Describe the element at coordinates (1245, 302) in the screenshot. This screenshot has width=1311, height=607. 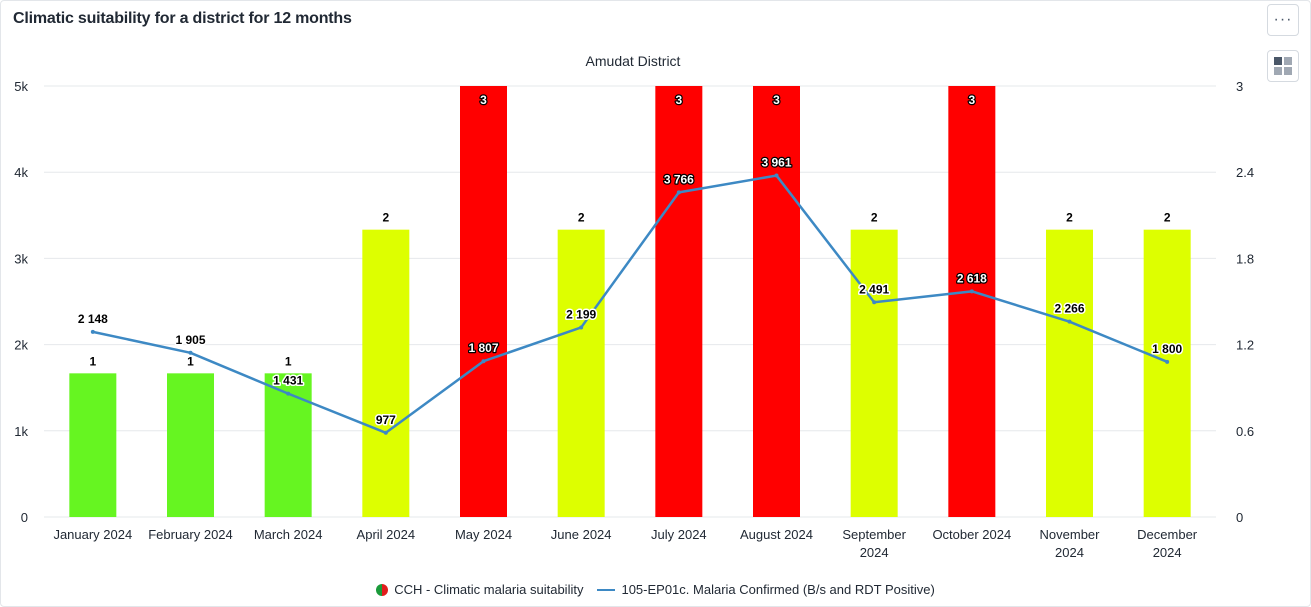
I see `right-axis: 0 0.6 1.2 1.8 2.4 3` at that location.